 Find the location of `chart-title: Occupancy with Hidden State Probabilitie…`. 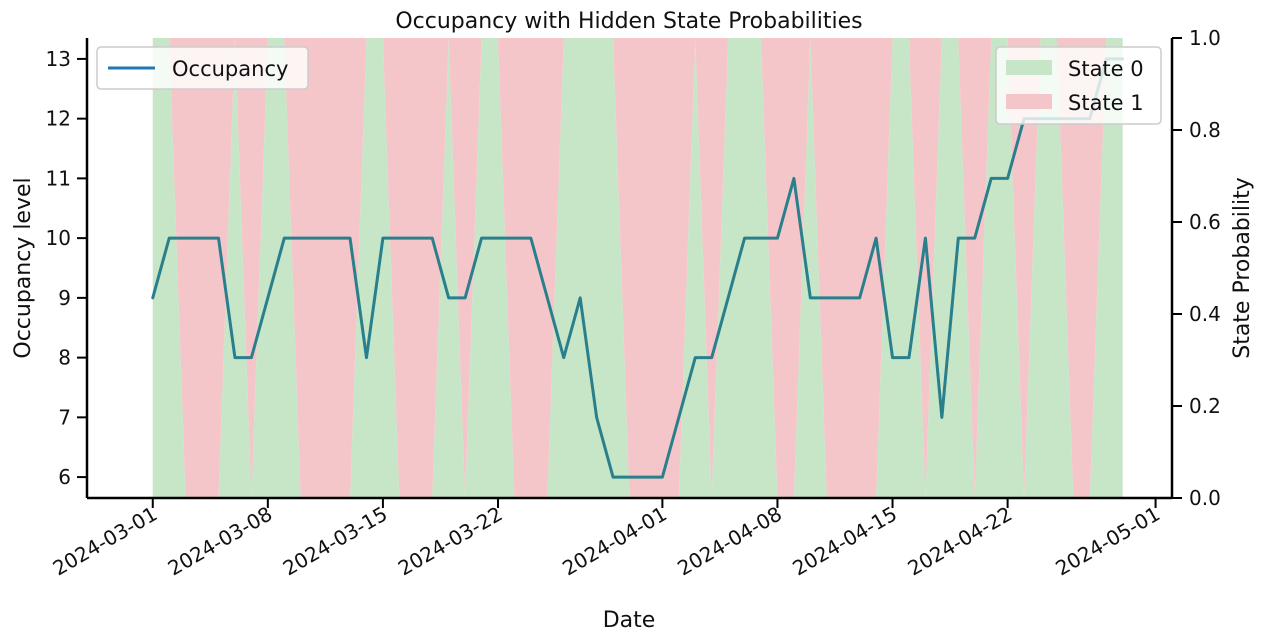

chart-title: Occupancy with Hidden State Probabilitie… is located at coordinates (628, 21).